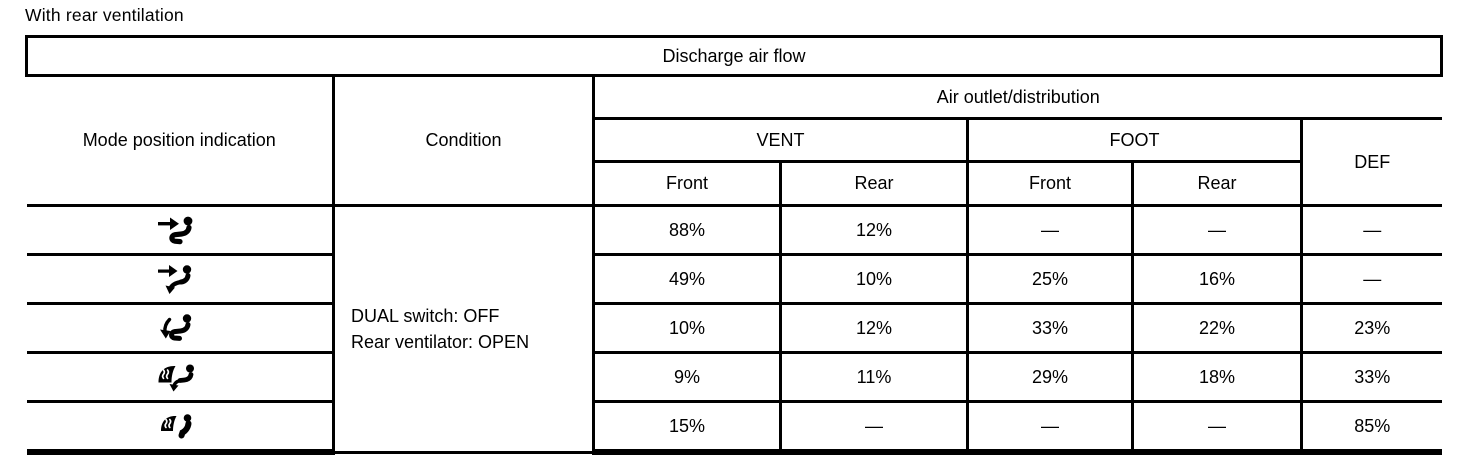  What do you see at coordinates (425, 315) in the screenshot?
I see `condition-line: DUAL switch: OFF` at bounding box center [425, 315].